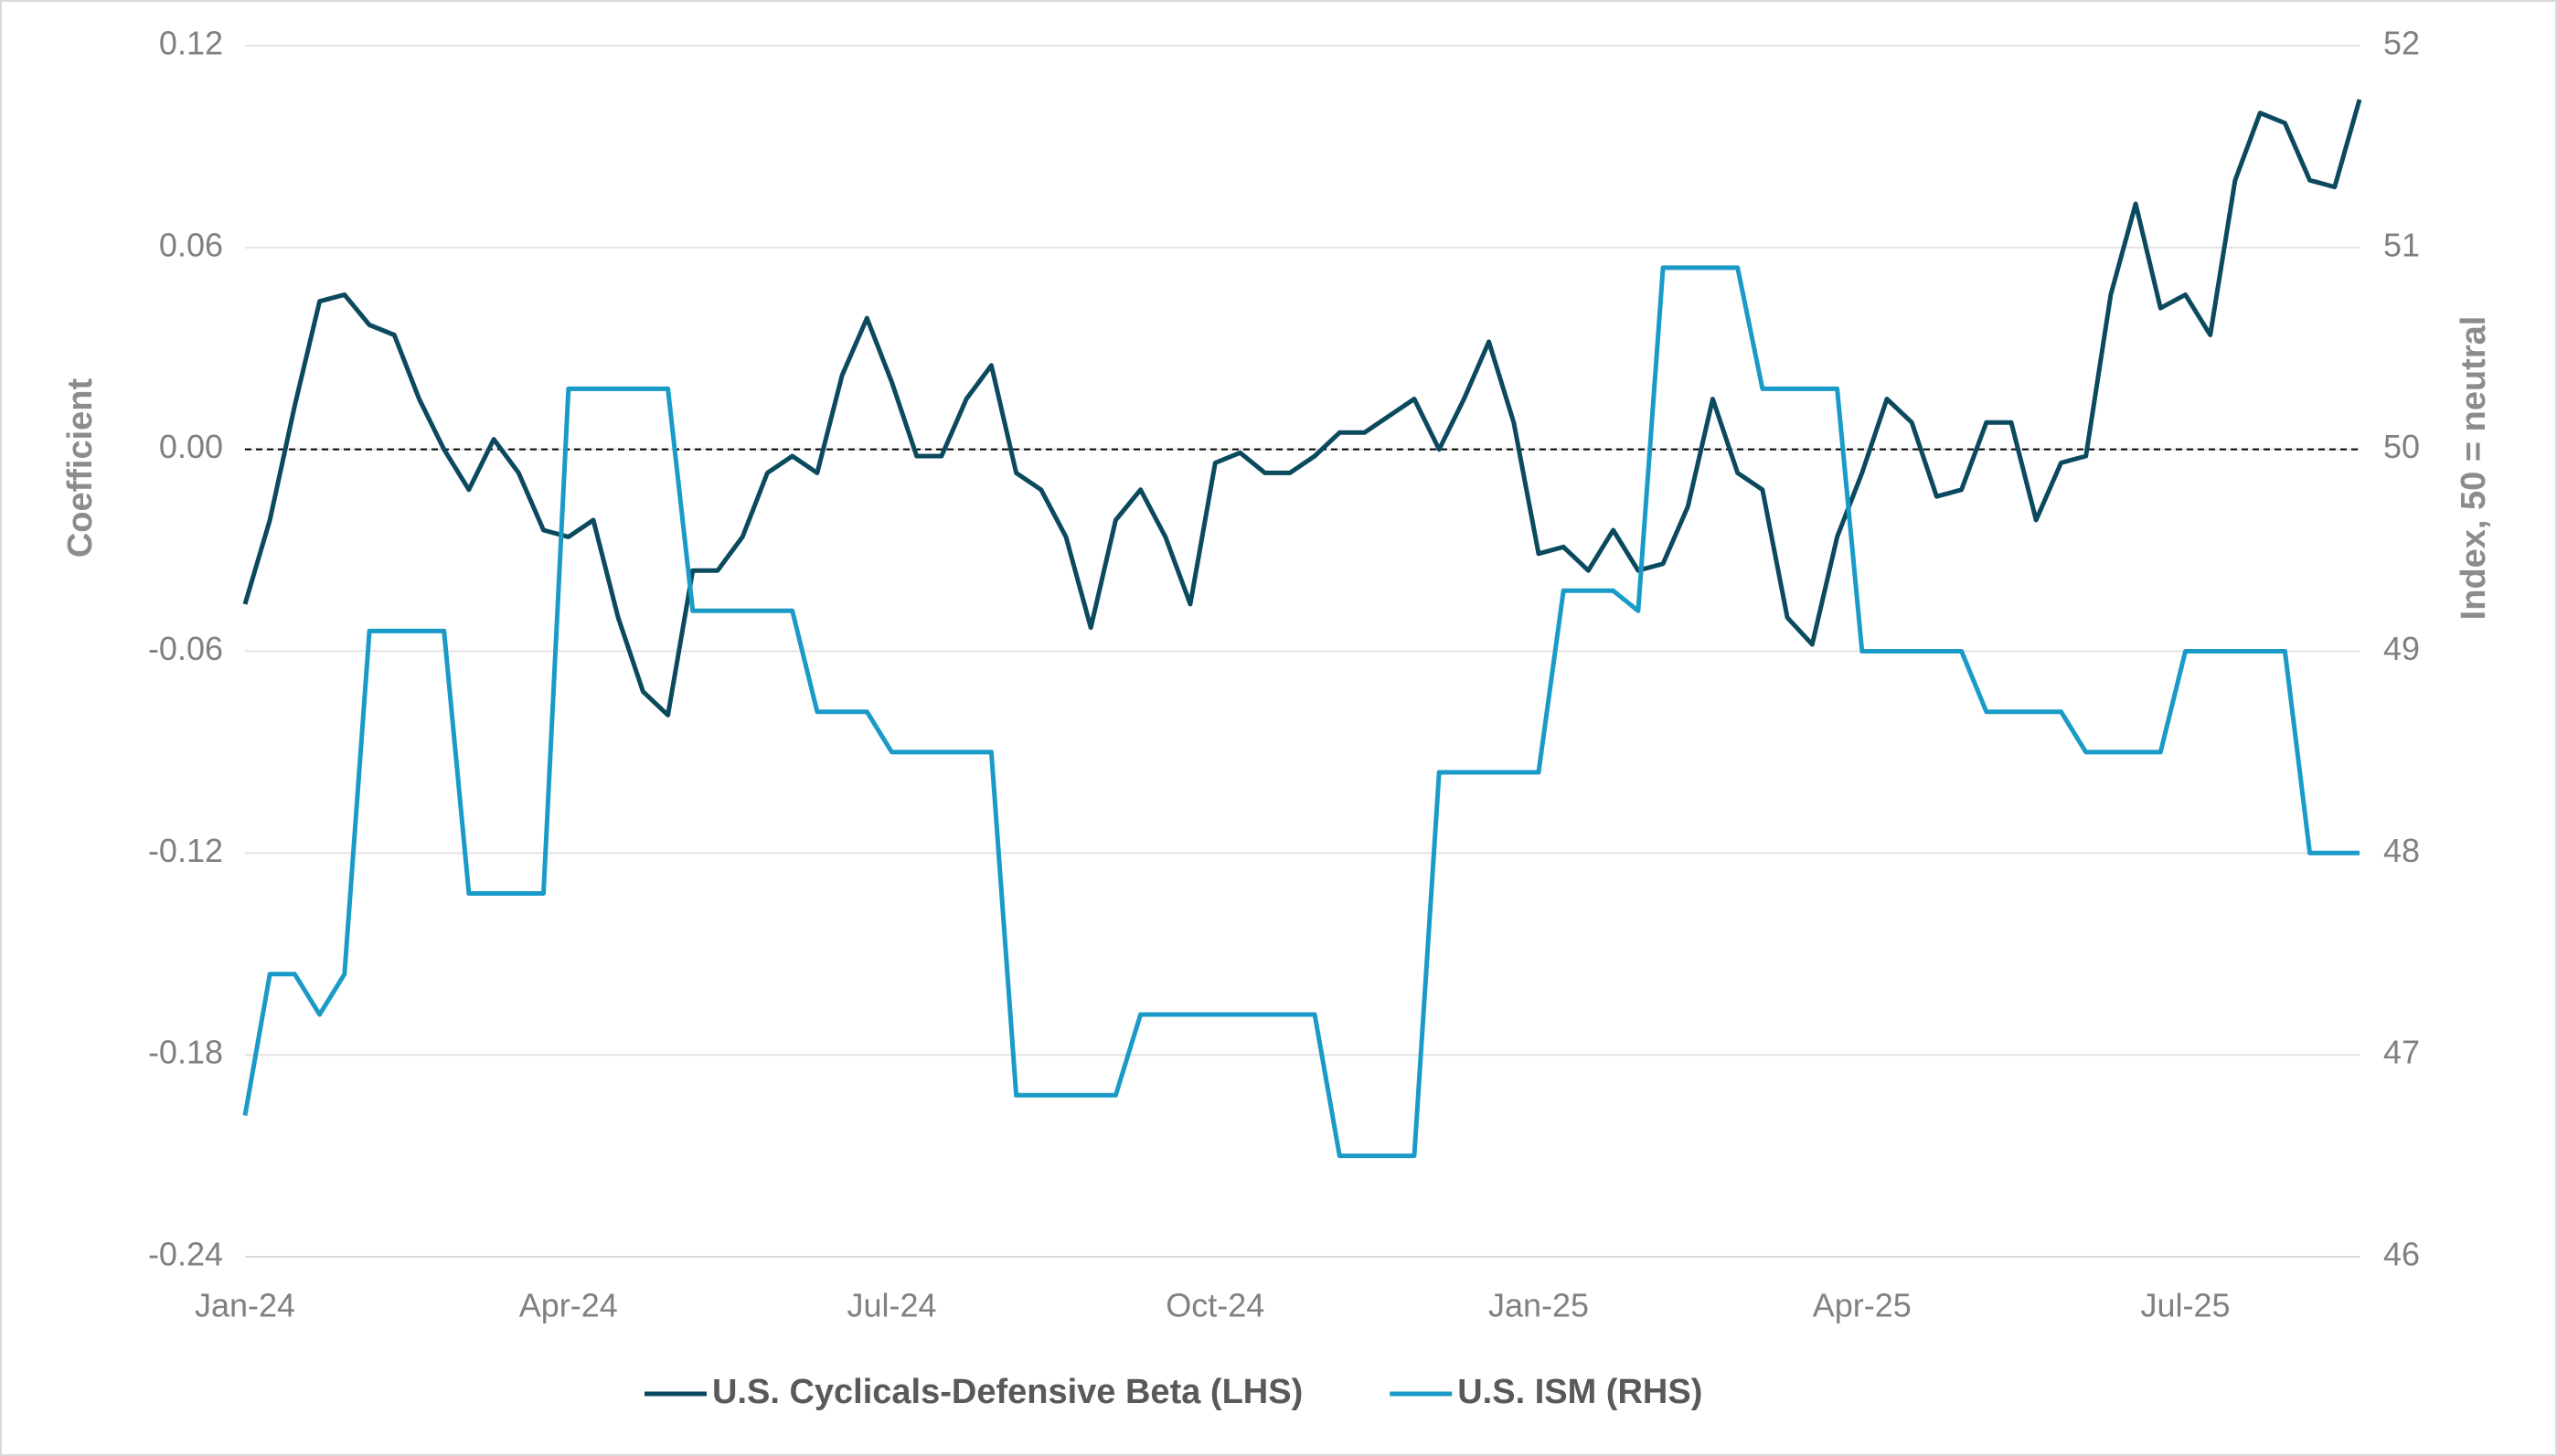 The height and width of the screenshot is (1456, 2557). I want to click on x-tick-label: Jul-25, so click(2185, 1305).